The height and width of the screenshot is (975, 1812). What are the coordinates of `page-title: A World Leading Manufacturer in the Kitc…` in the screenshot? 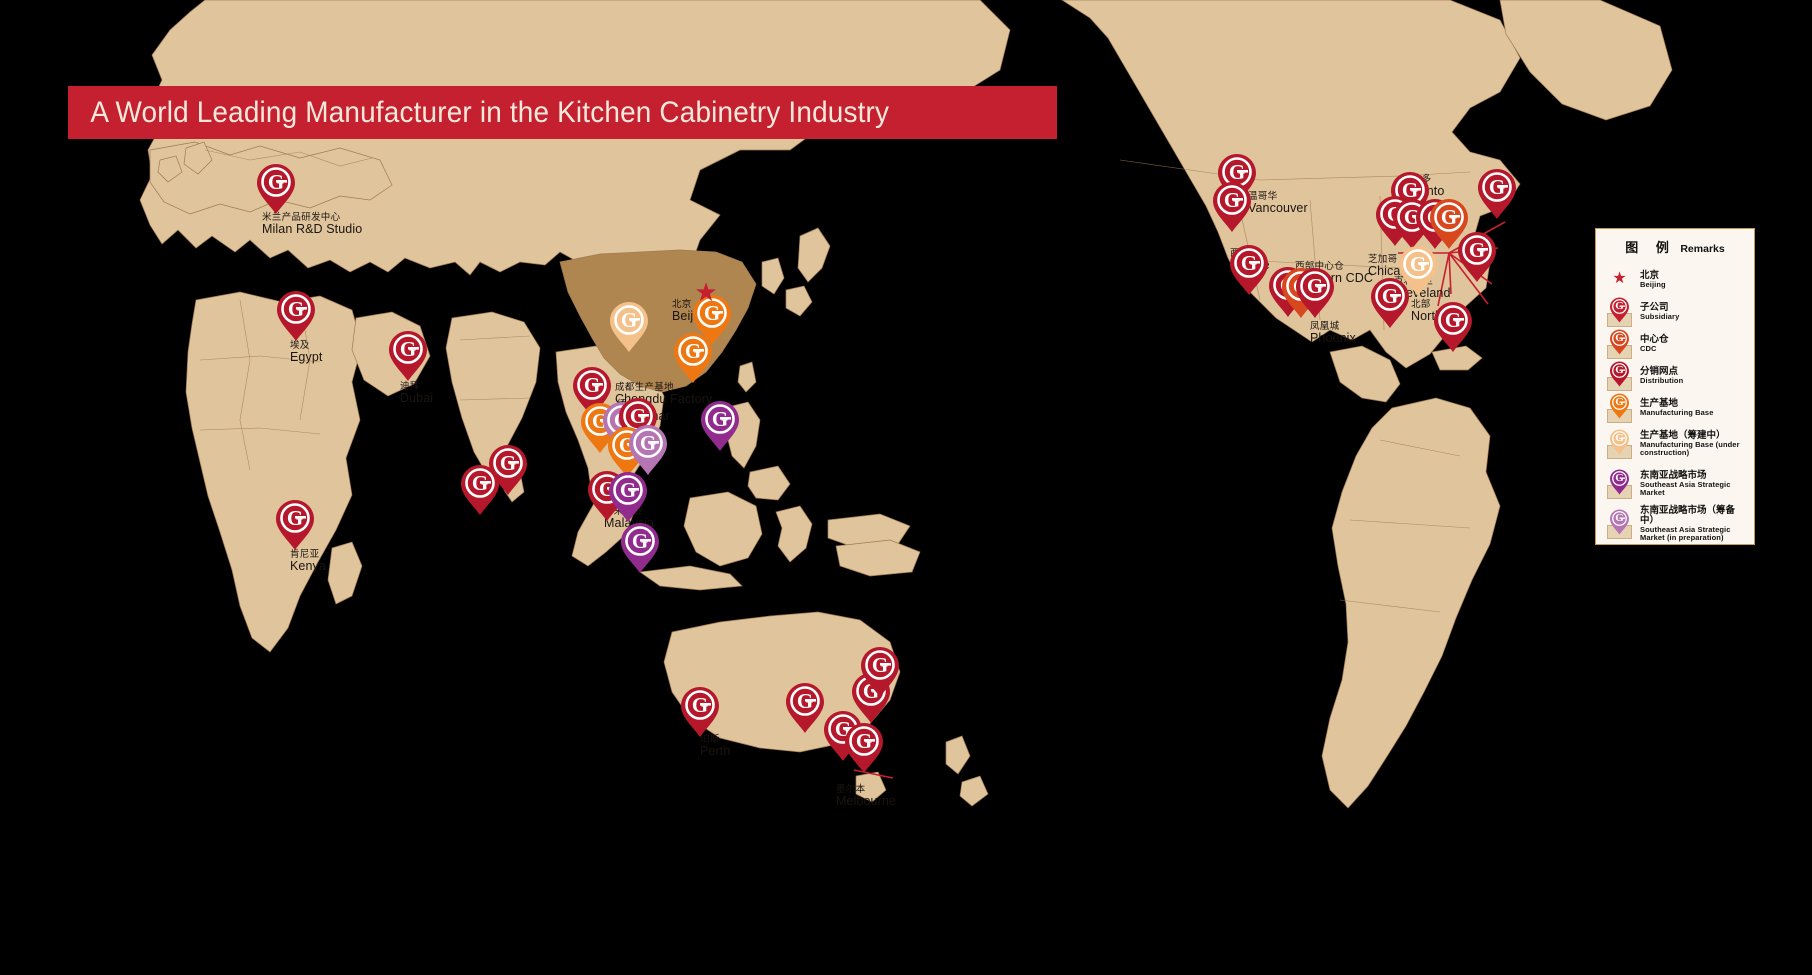 It's located at (490, 112).